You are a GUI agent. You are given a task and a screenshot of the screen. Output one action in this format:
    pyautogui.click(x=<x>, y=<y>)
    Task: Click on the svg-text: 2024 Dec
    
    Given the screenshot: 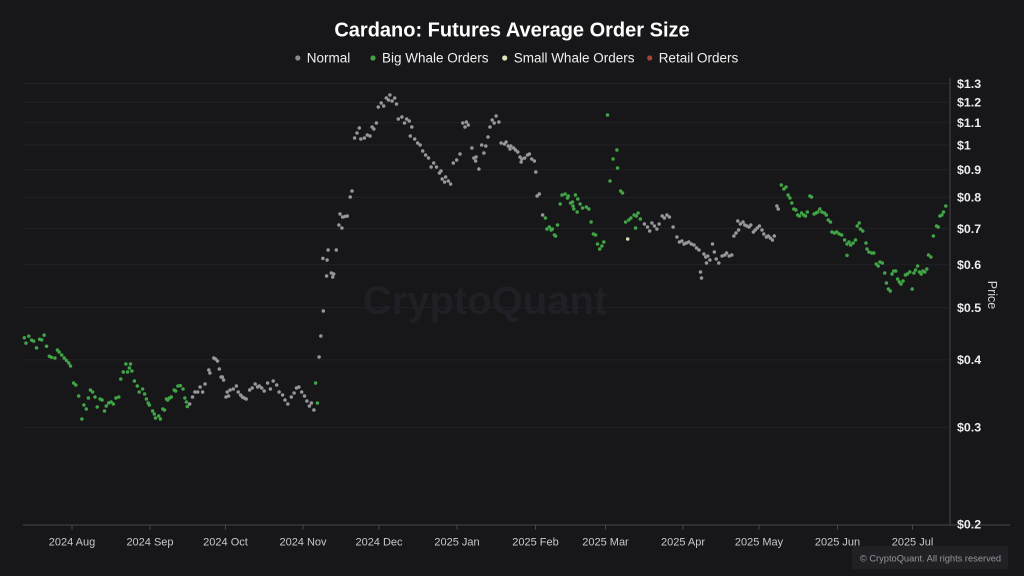 What is the action you would take?
    pyautogui.click(x=379, y=543)
    